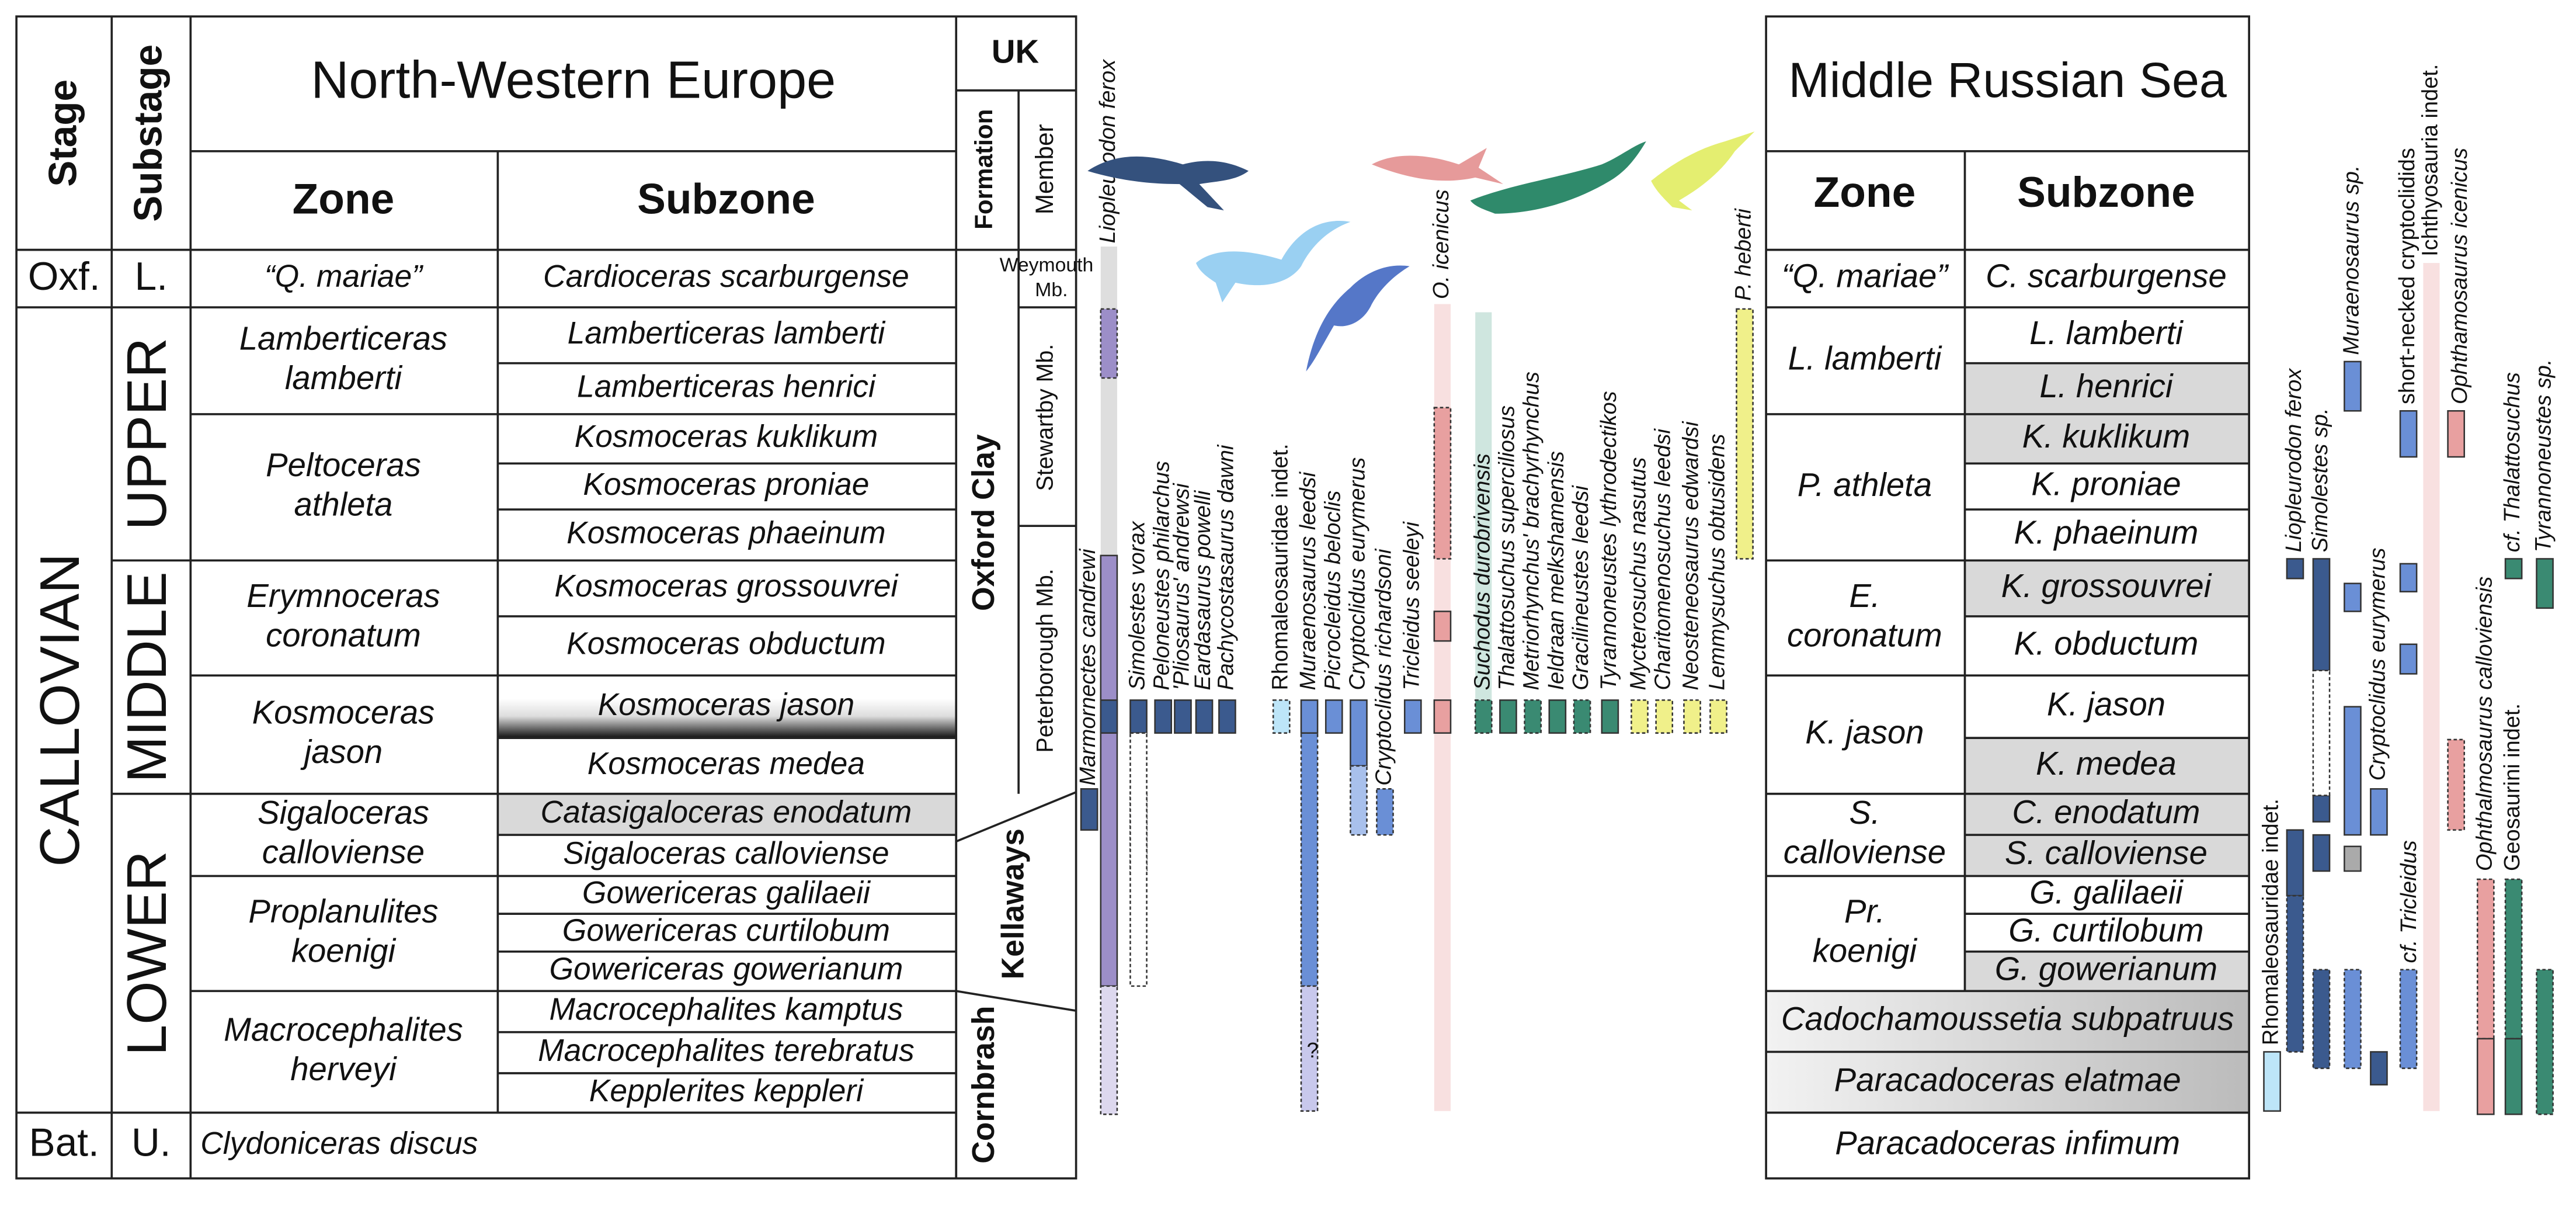  Describe the element at coordinates (726, 533) in the screenshot. I see `subzone: Kosmoceras phaeinum` at that location.